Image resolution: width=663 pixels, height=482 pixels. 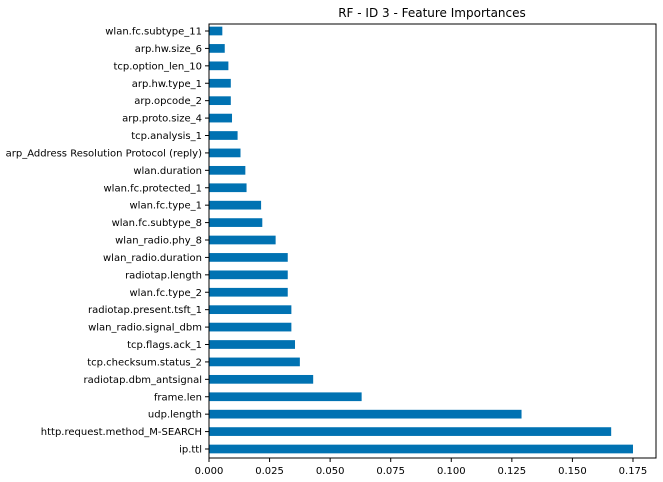 I want to click on x-tick-label: 0.100, so click(x=451, y=471).